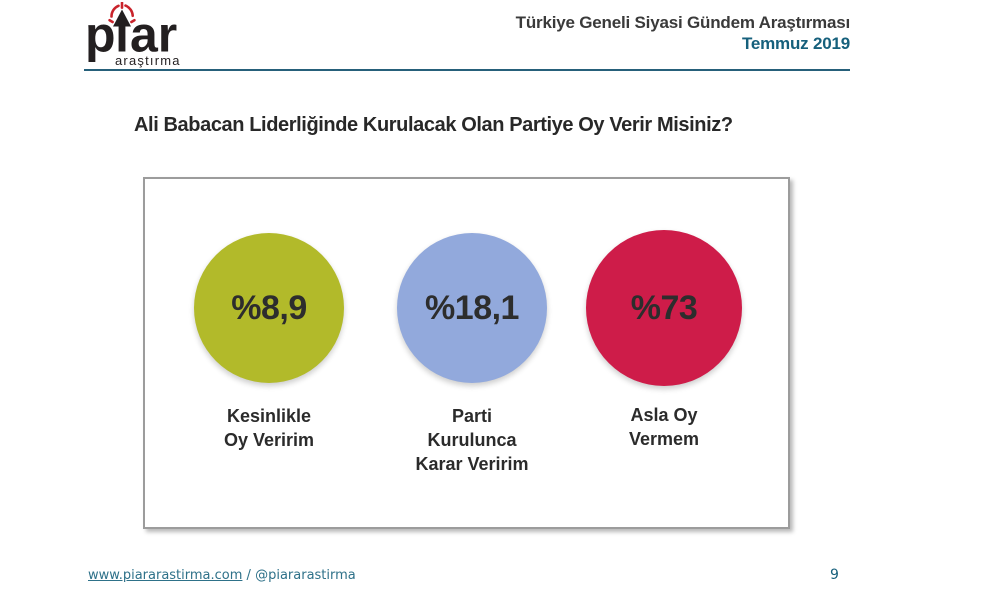 This screenshot has width=1000, height=600. I want to click on header-divider, so click(467, 70).